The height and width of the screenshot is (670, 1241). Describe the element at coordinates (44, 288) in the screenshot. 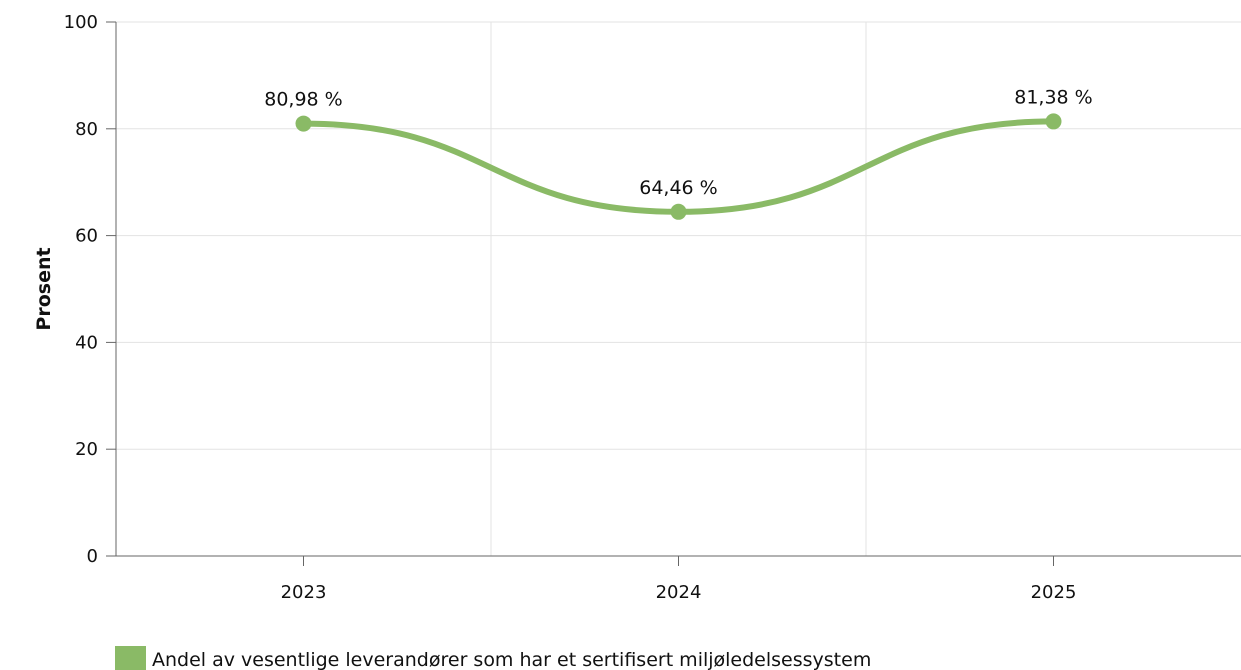

I see `y-axis-title: Prosent` at that location.